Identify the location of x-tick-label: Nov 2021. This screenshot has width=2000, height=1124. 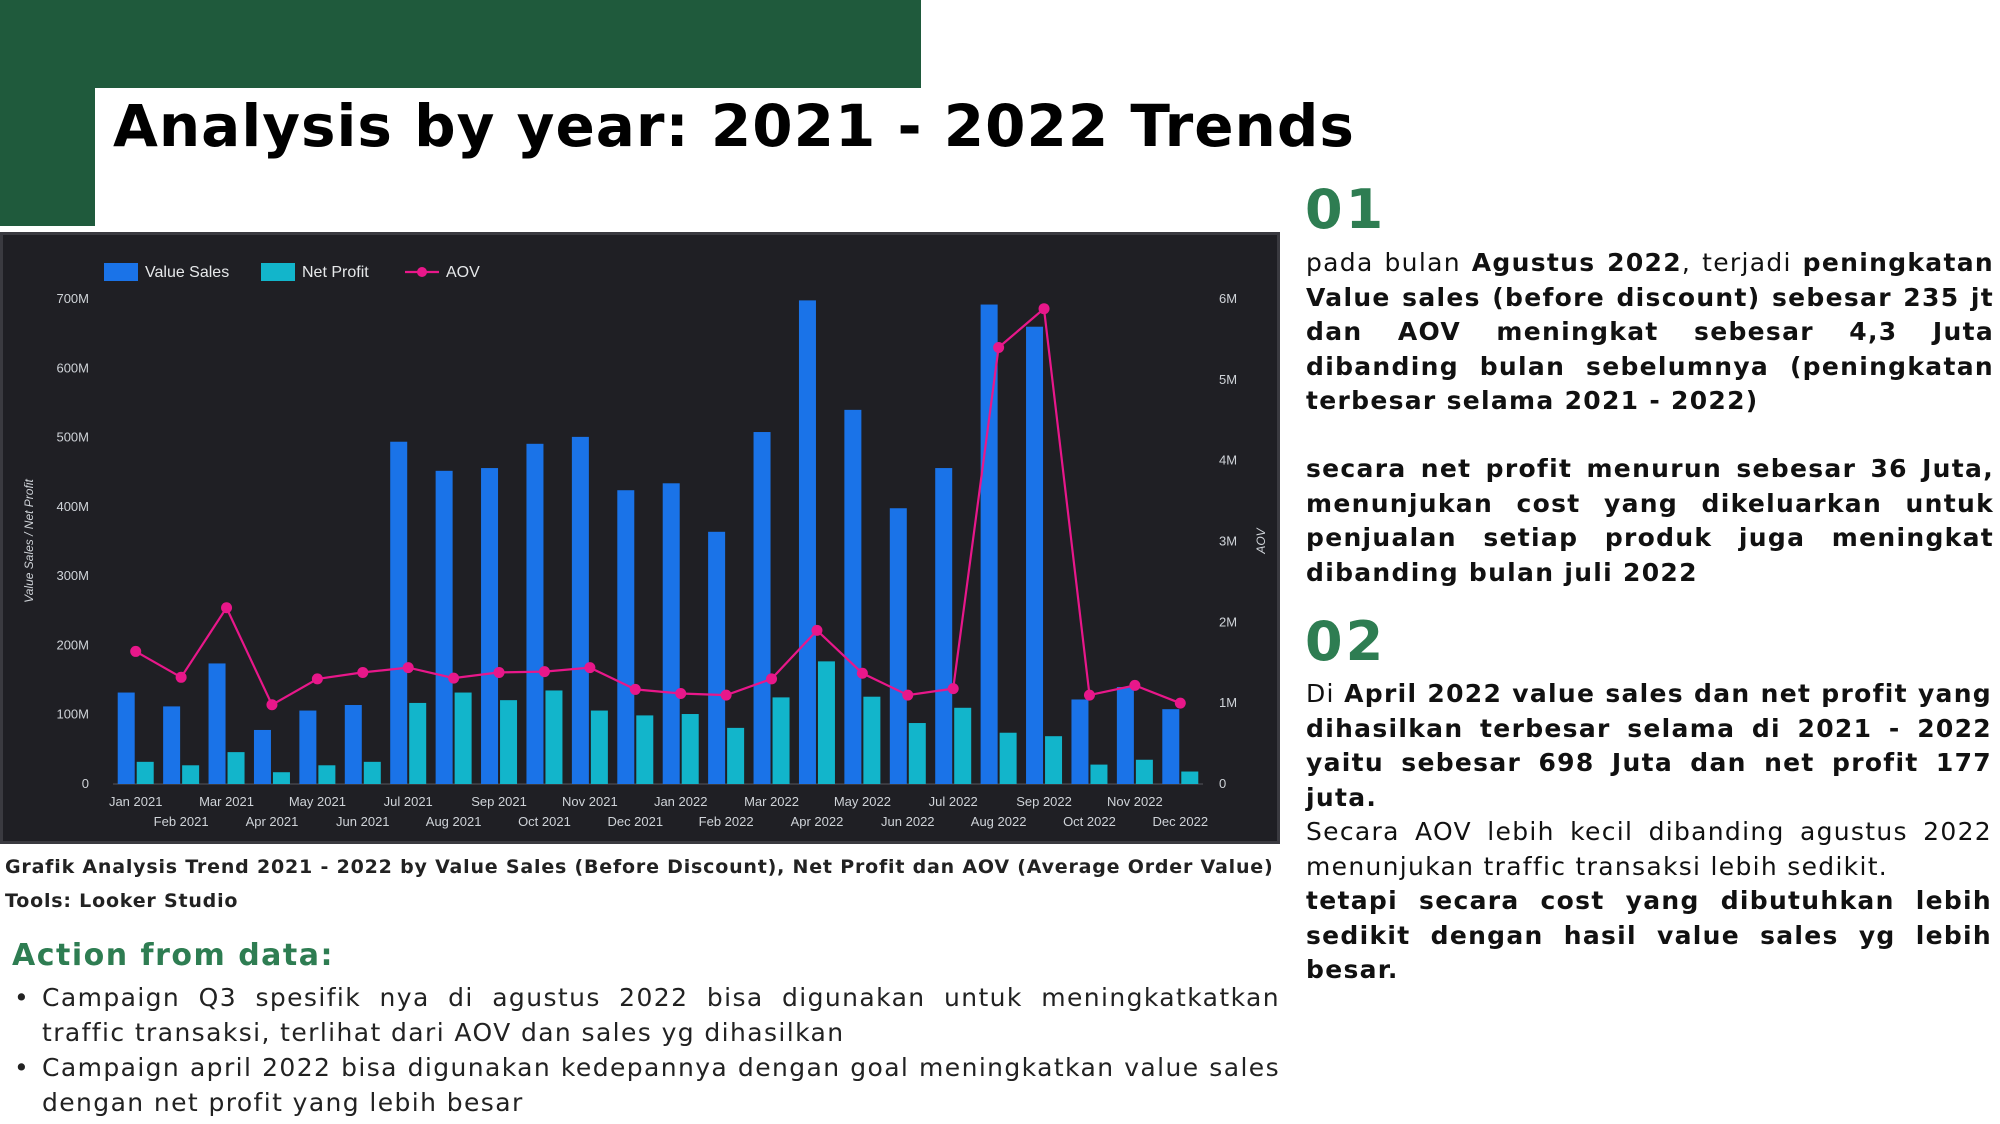
(590, 801).